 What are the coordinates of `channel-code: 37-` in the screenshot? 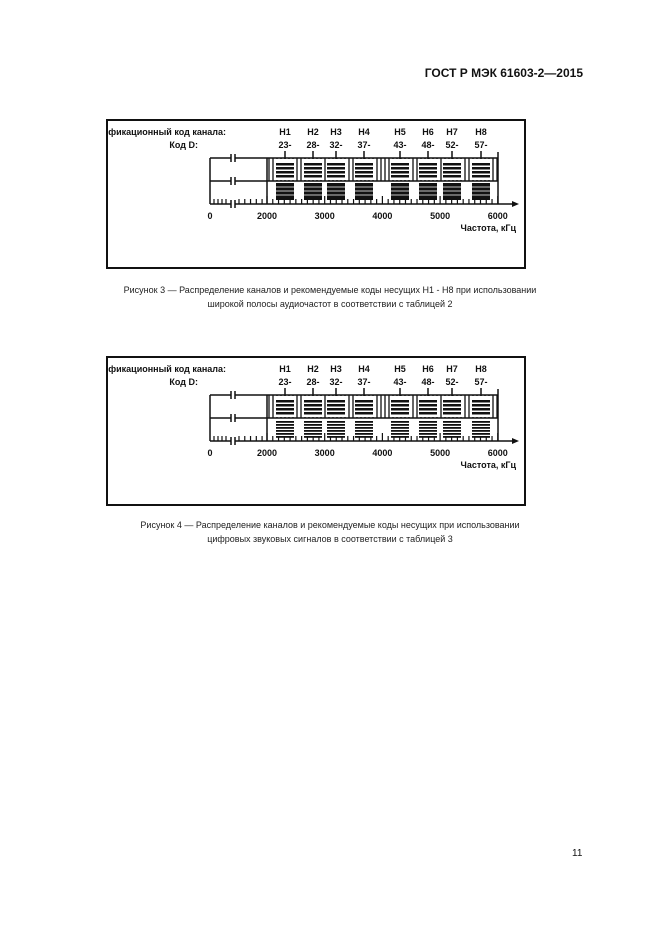 It's located at (363, 382).